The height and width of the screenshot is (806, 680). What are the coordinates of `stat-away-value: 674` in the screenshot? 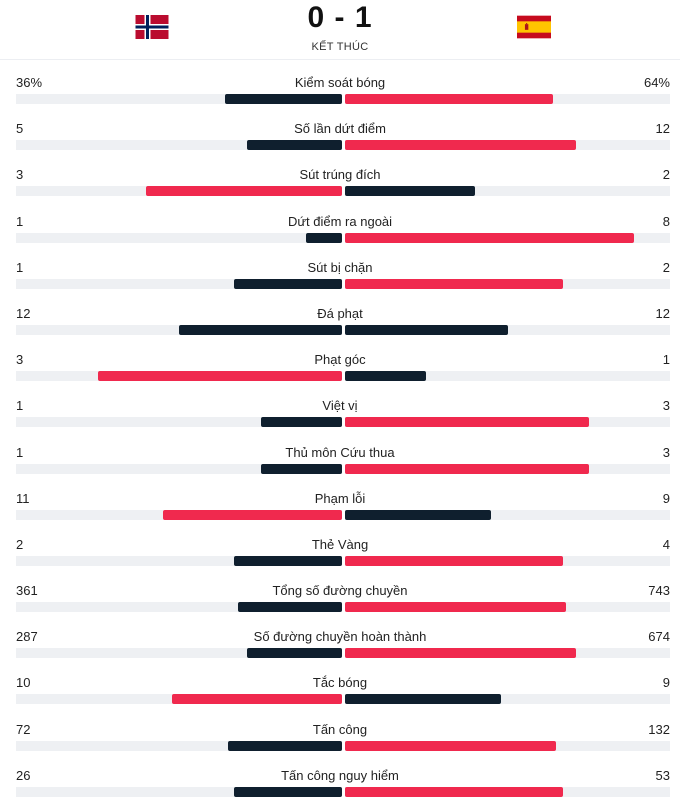 It's located at (659, 637).